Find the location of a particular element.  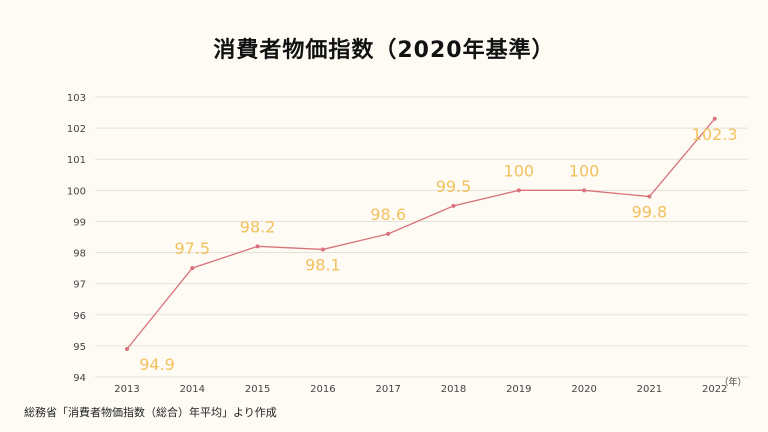

x-tick-label: 2015 is located at coordinates (257, 389).